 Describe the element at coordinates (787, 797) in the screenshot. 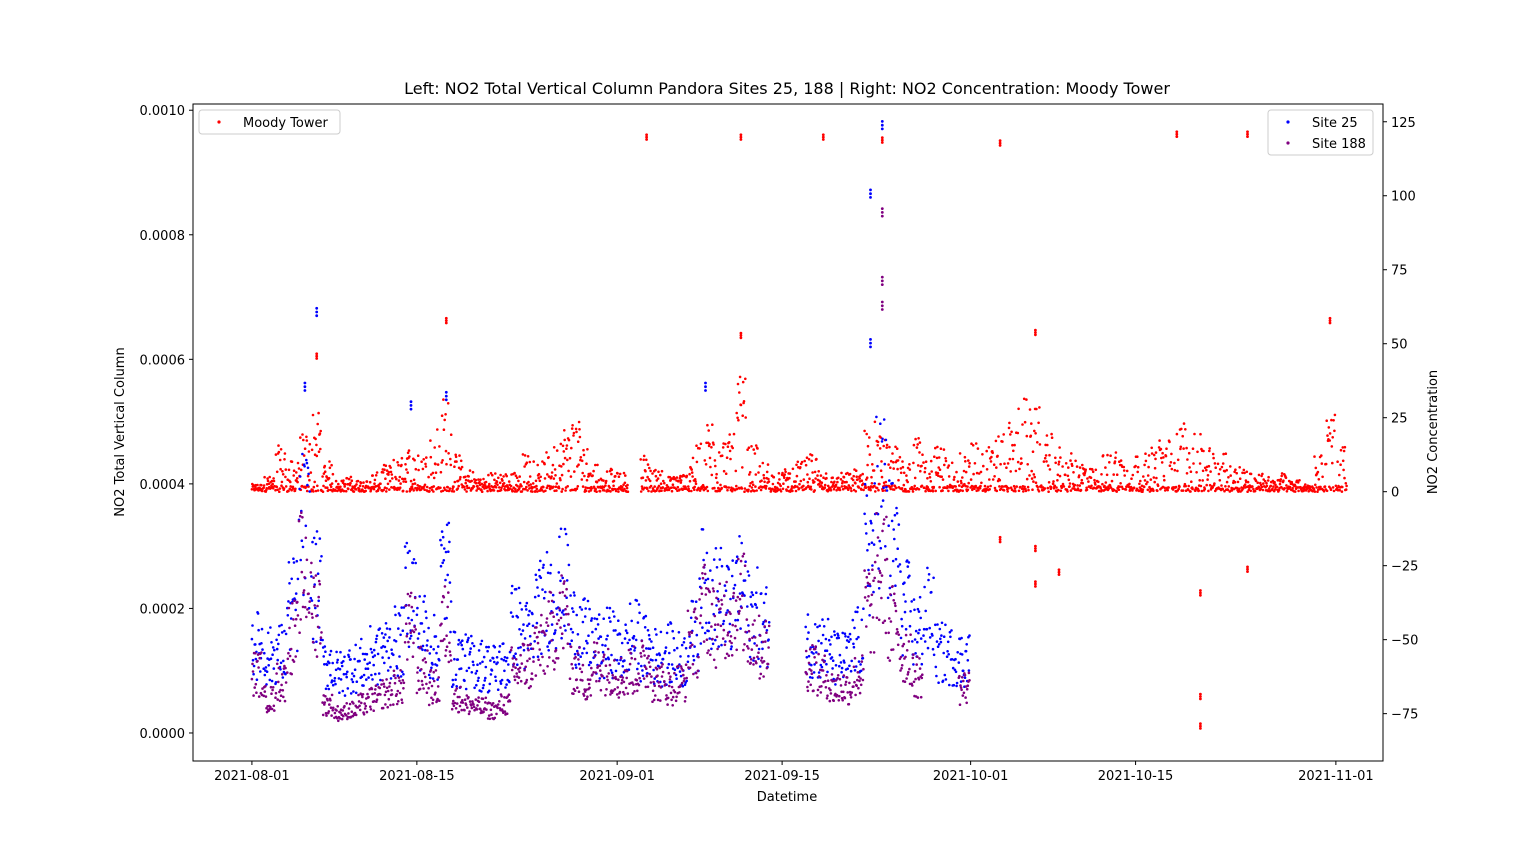

I see `x-axis-label: Datetime` at that location.